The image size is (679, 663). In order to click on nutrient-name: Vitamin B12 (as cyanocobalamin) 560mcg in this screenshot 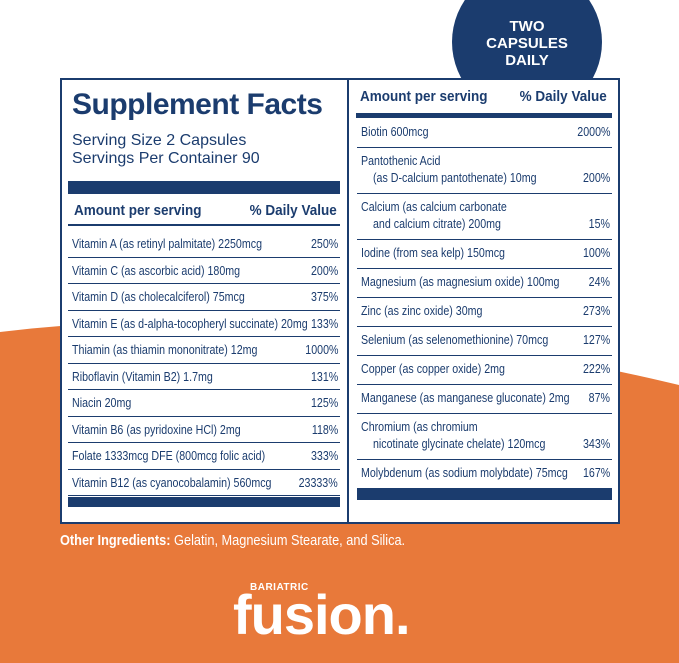, I will do `click(172, 482)`.